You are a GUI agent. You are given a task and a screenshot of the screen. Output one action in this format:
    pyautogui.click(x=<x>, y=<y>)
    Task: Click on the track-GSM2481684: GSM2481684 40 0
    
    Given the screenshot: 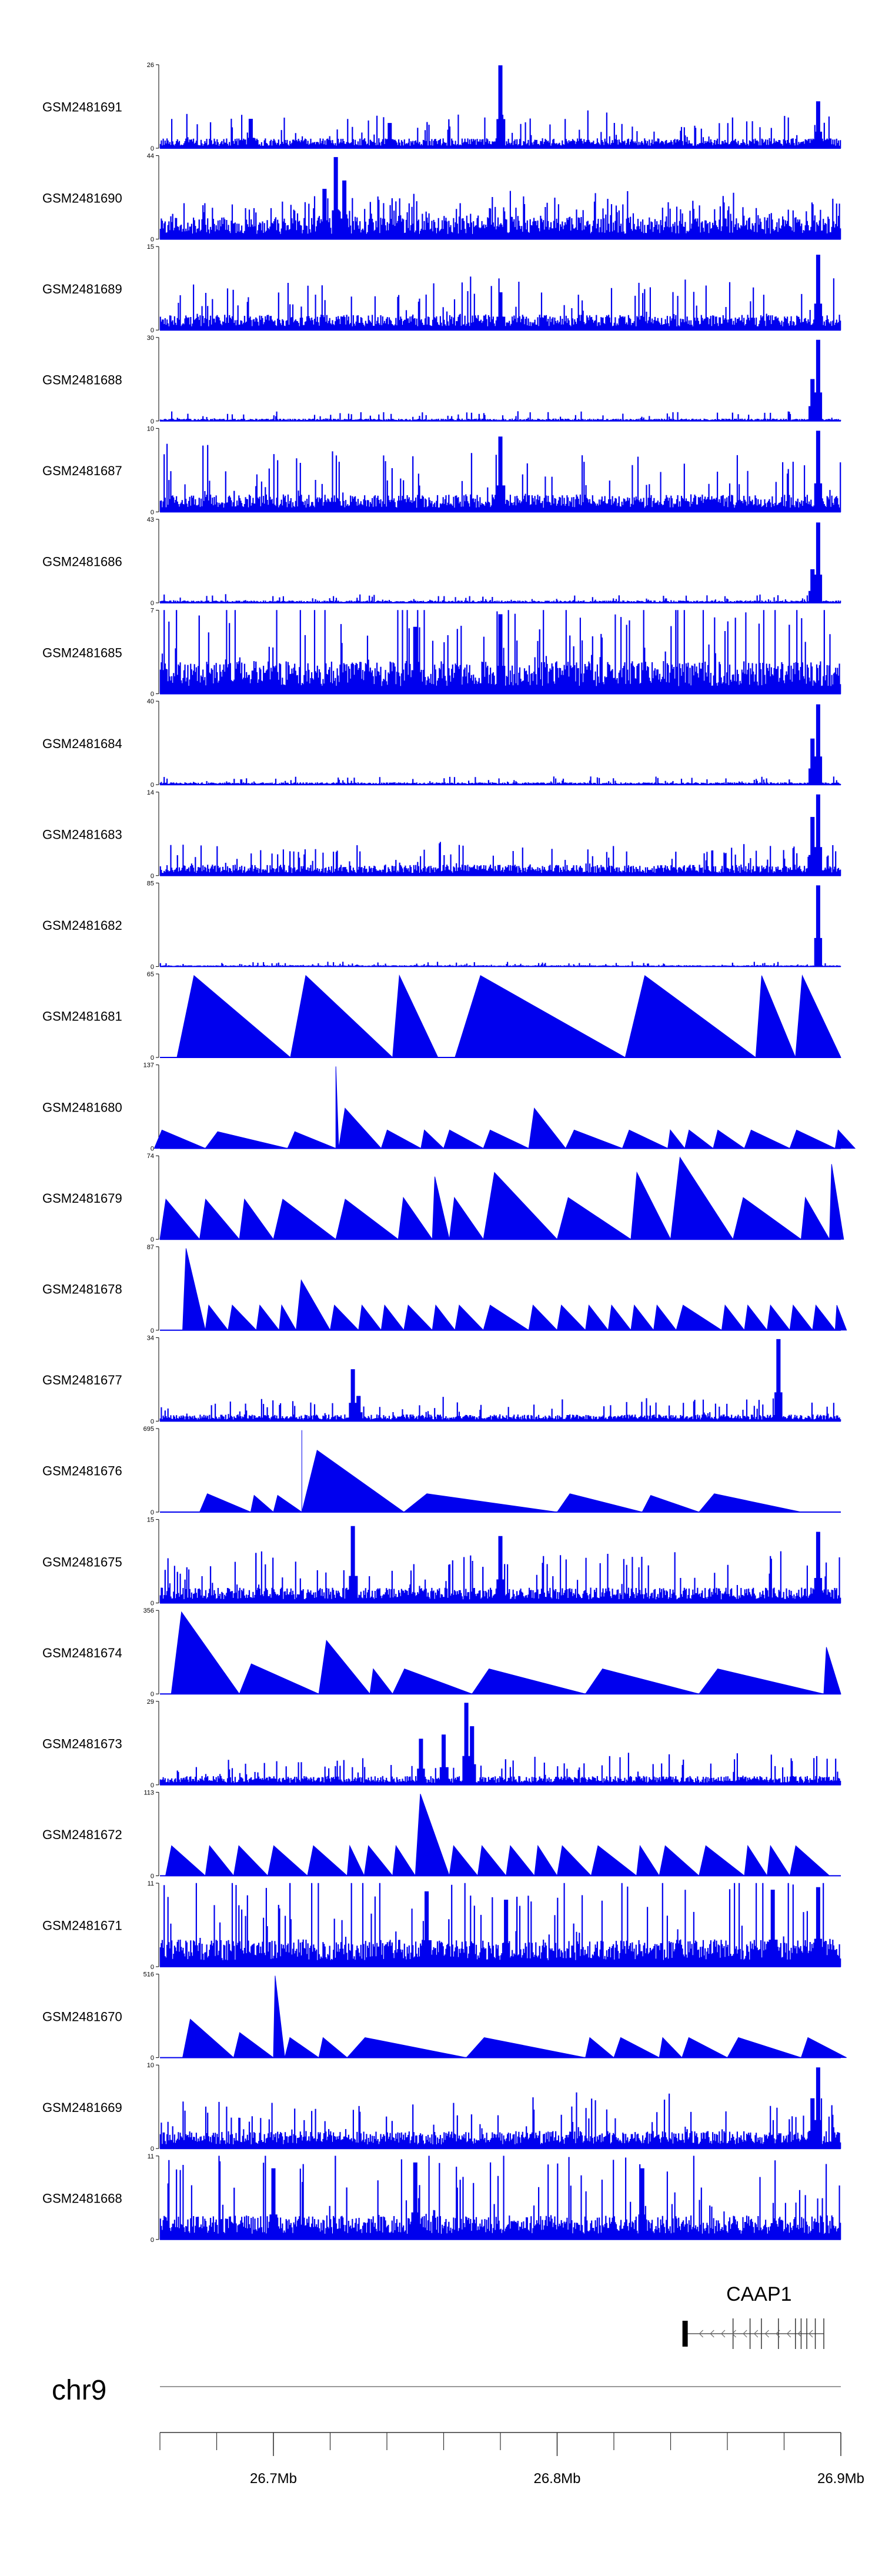 What is the action you would take?
    pyautogui.click(x=441, y=743)
    